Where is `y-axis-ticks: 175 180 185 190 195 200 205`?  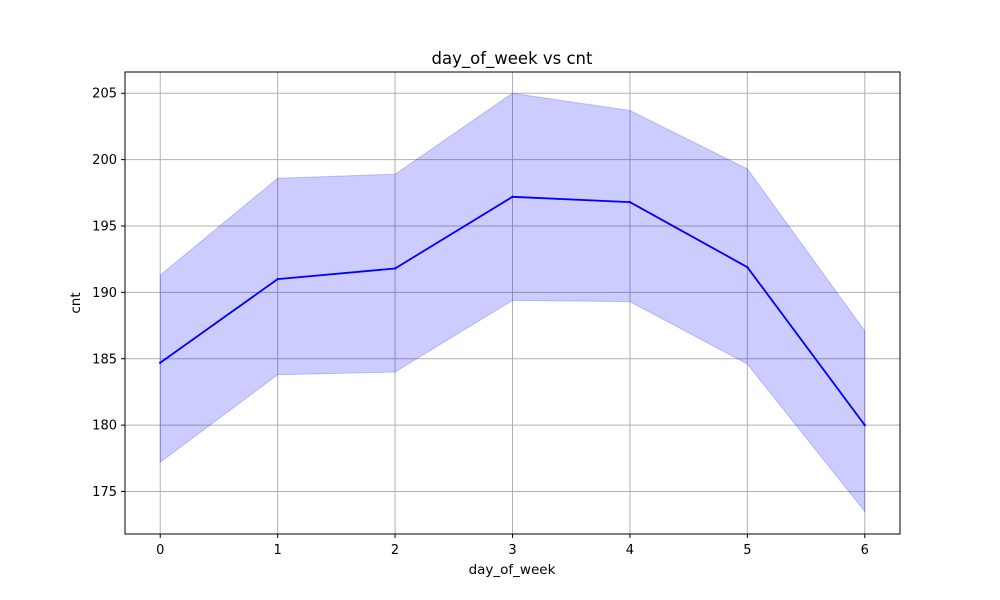 y-axis-ticks: 175 180 185 190 195 200 205 is located at coordinates (108, 293).